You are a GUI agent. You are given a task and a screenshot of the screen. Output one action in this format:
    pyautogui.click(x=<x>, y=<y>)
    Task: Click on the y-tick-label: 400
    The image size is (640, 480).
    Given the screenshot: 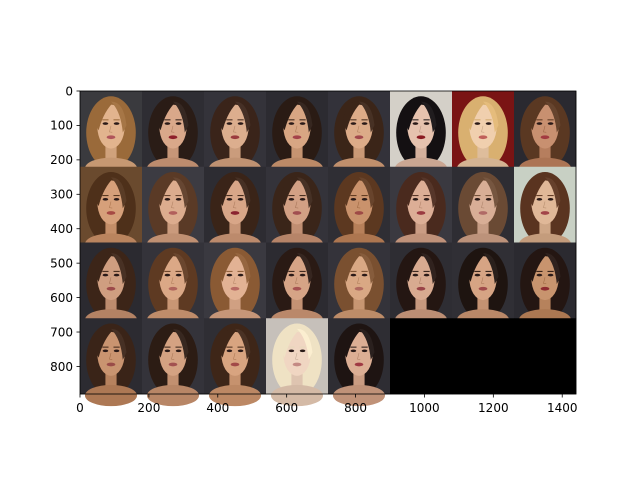 What is the action you would take?
    pyautogui.click(x=61, y=229)
    